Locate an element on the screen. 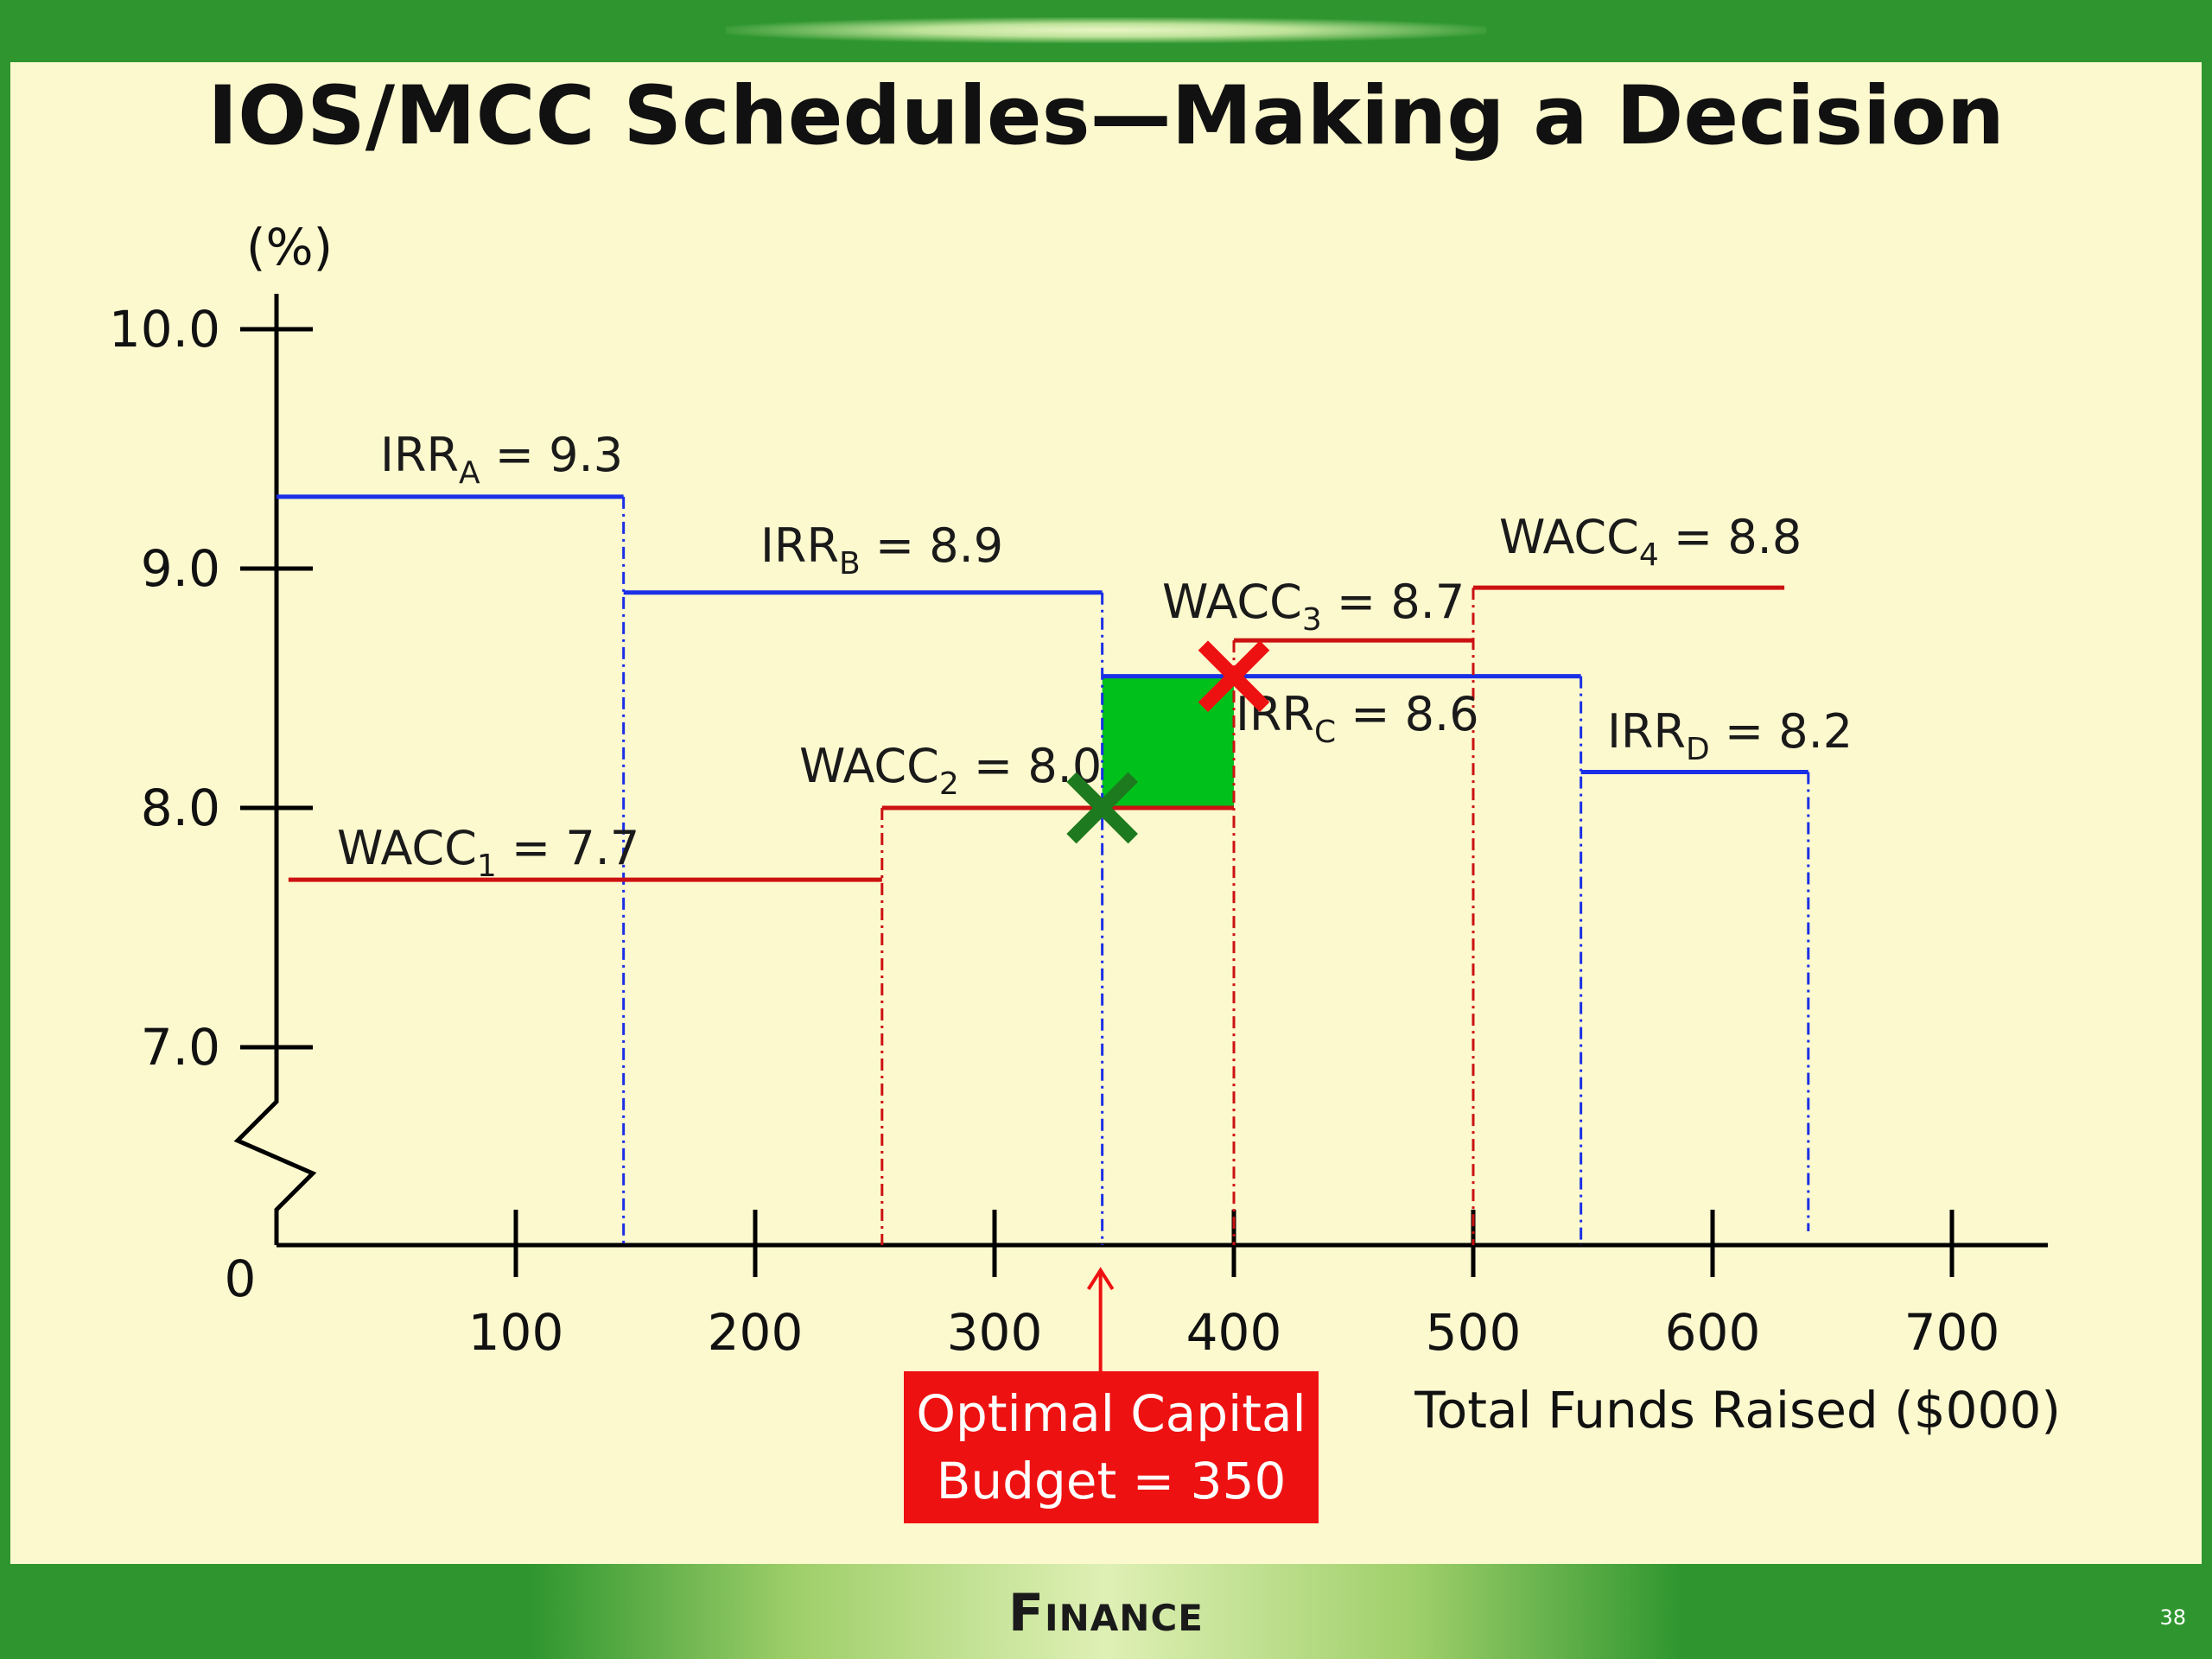  callout-arrow-head is located at coordinates (1100, 1279).